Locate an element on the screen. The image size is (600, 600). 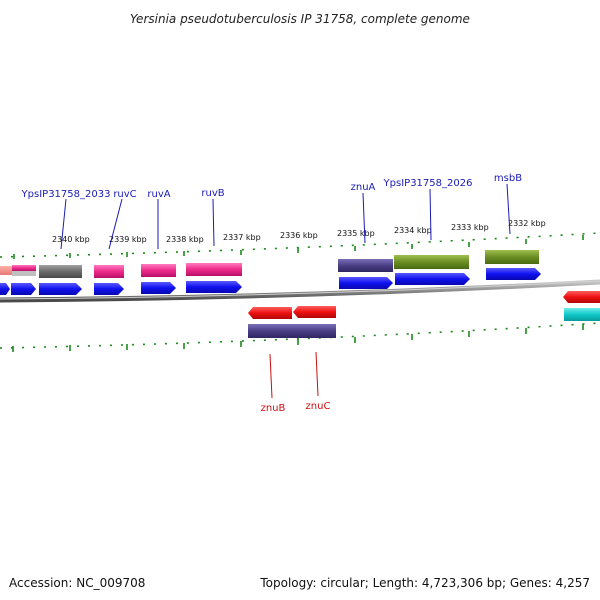
gene-bar-msbb is located at coordinates (512, 257).